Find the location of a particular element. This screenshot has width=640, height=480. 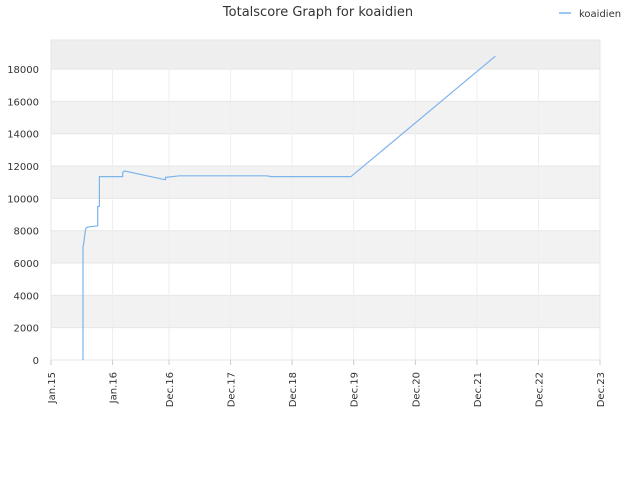

x-tick-label: Dec.19 is located at coordinates (355, 389).